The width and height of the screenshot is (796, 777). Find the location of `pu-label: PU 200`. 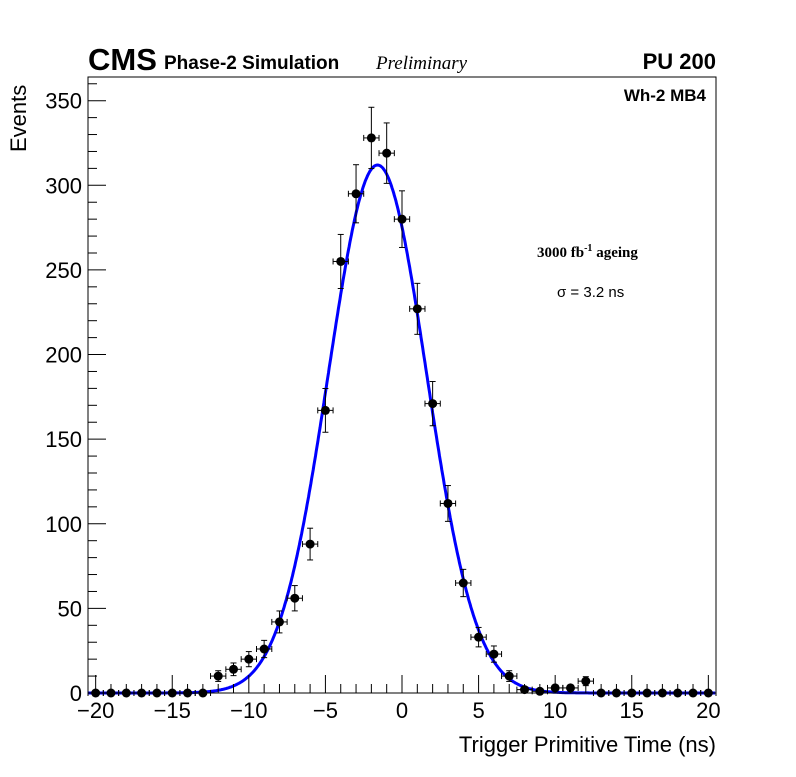

pu-label: PU 200 is located at coordinates (679, 61).